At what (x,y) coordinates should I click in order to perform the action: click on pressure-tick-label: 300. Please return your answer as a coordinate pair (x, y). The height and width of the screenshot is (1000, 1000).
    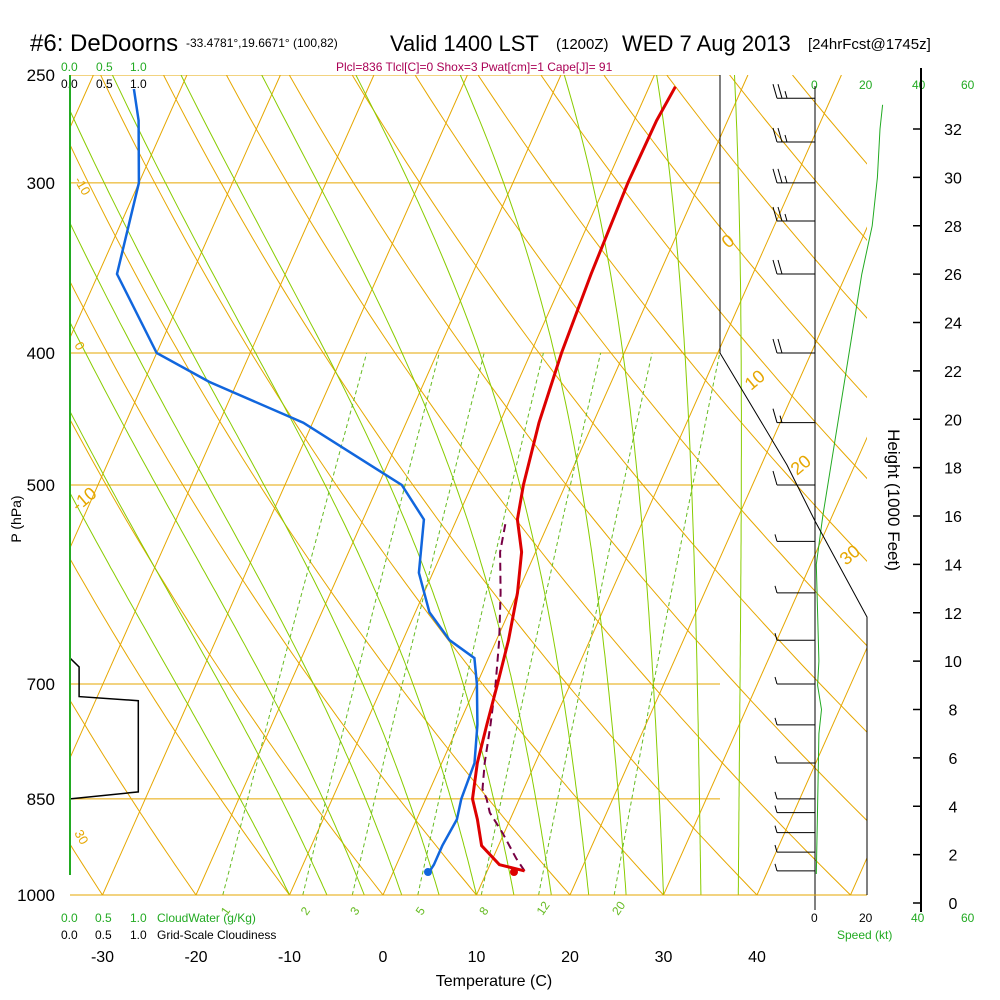
    Looking at the image, I should click on (41, 183).